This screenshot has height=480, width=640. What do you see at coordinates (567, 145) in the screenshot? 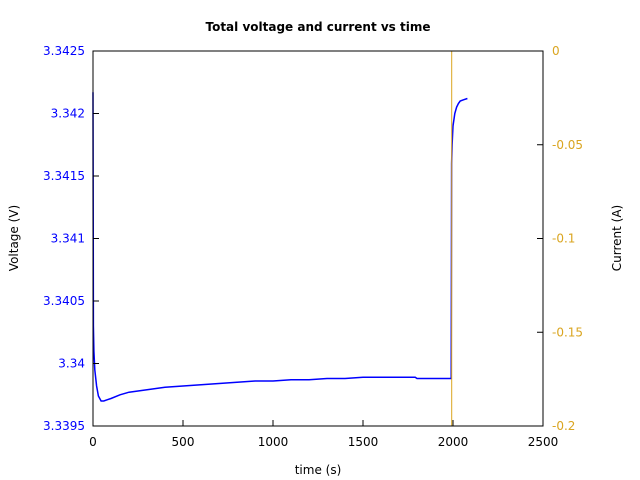
I see `y2-tick-label: -0.05` at bounding box center [567, 145].